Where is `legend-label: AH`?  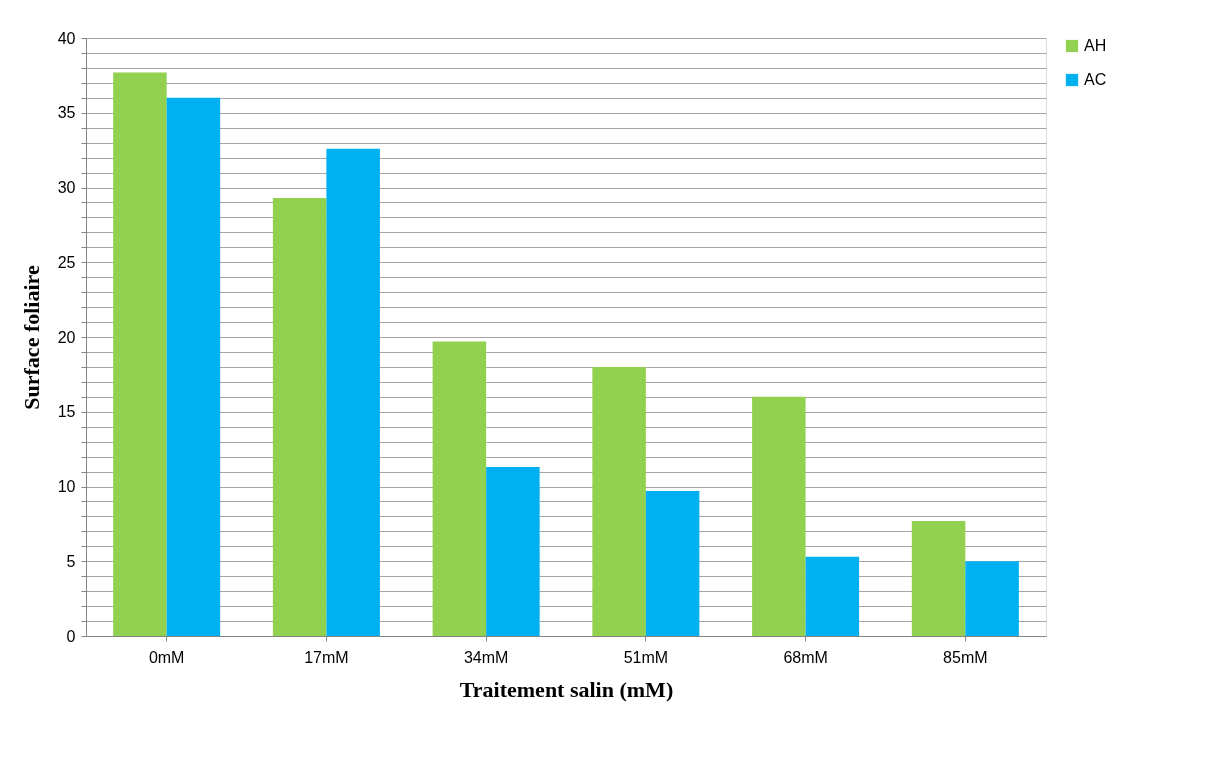
legend-label: AH is located at coordinates (1095, 45).